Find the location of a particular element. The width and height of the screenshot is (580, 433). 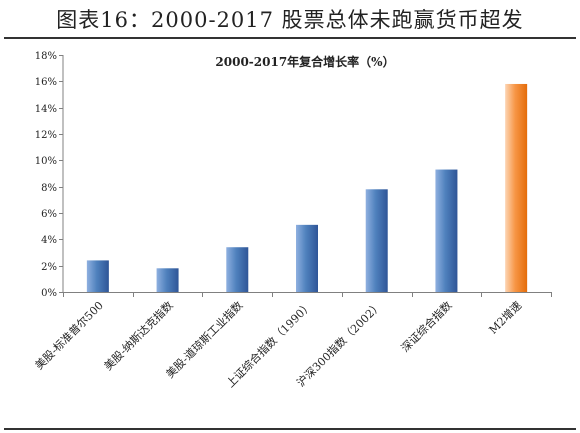

y-tick-label: 2% is located at coordinates (49, 267).